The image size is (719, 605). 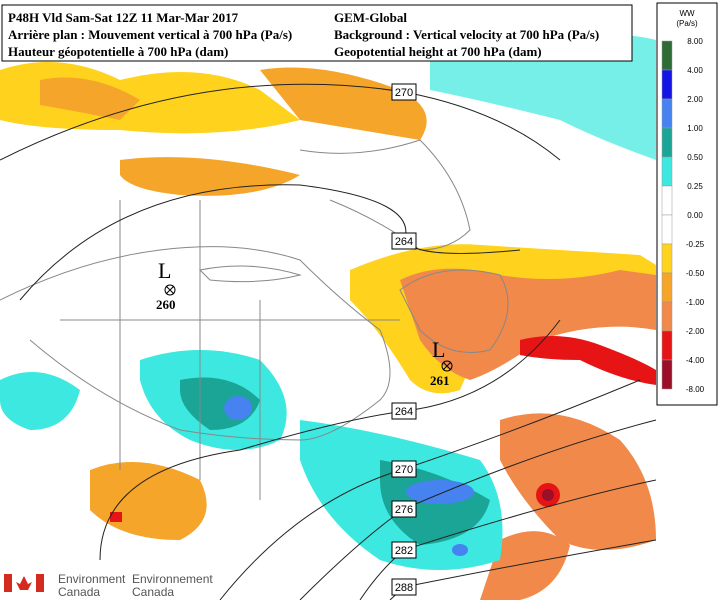 I want to click on legend-label: -0.25, so click(x=695, y=244).